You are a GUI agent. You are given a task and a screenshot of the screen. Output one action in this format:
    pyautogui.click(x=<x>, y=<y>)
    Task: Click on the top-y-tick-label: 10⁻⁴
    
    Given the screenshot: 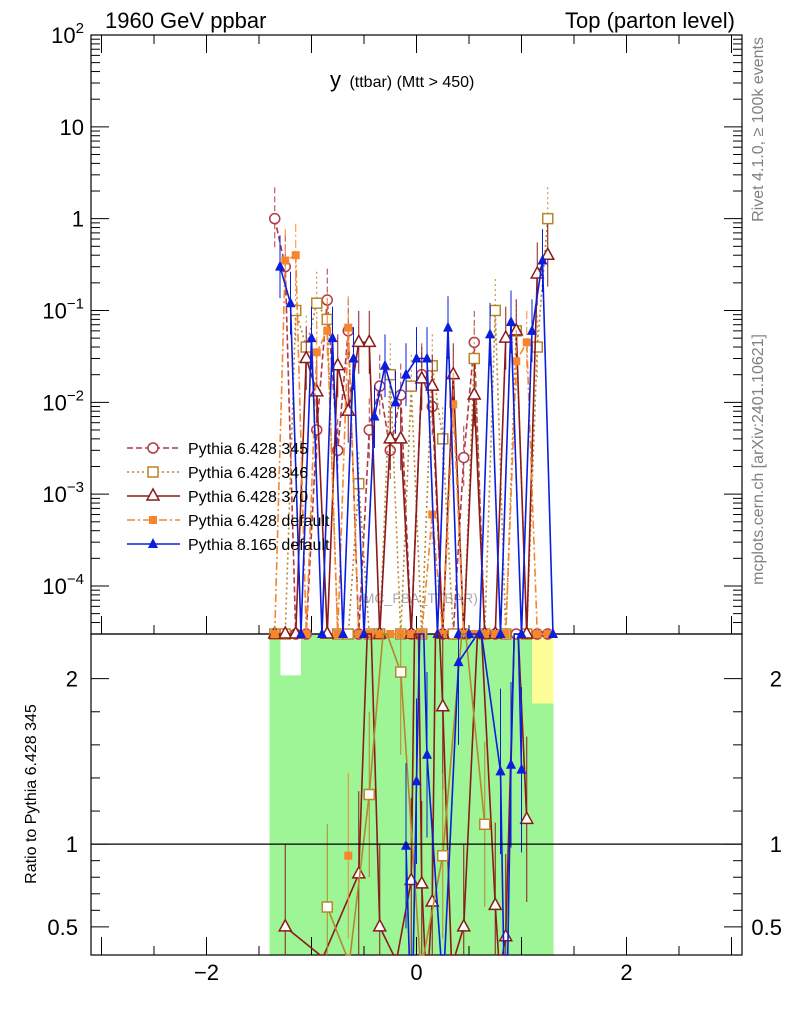 What is the action you would take?
    pyautogui.click(x=63, y=585)
    